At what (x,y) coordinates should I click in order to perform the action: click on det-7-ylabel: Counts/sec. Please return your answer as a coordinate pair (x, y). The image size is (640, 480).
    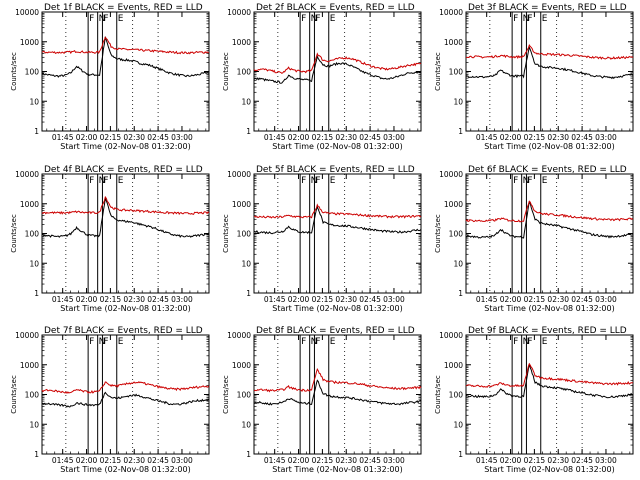
    Looking at the image, I should click on (14, 394).